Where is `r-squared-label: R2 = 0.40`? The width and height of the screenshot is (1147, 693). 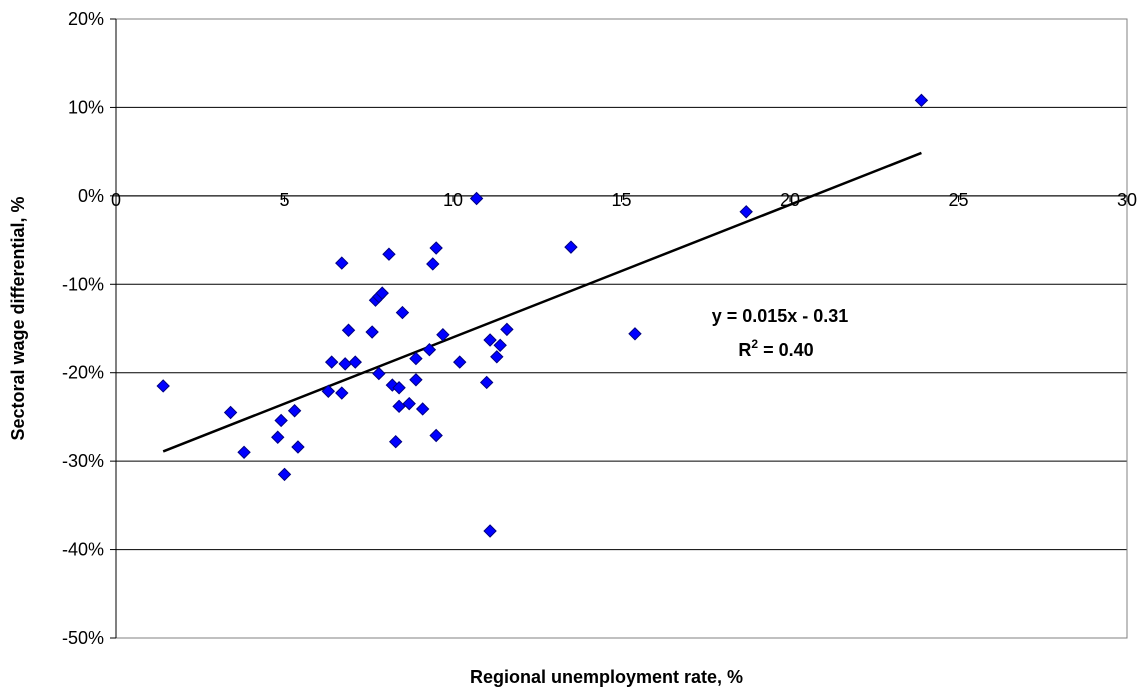
r-squared-label: R2 = 0.40 is located at coordinates (775, 348).